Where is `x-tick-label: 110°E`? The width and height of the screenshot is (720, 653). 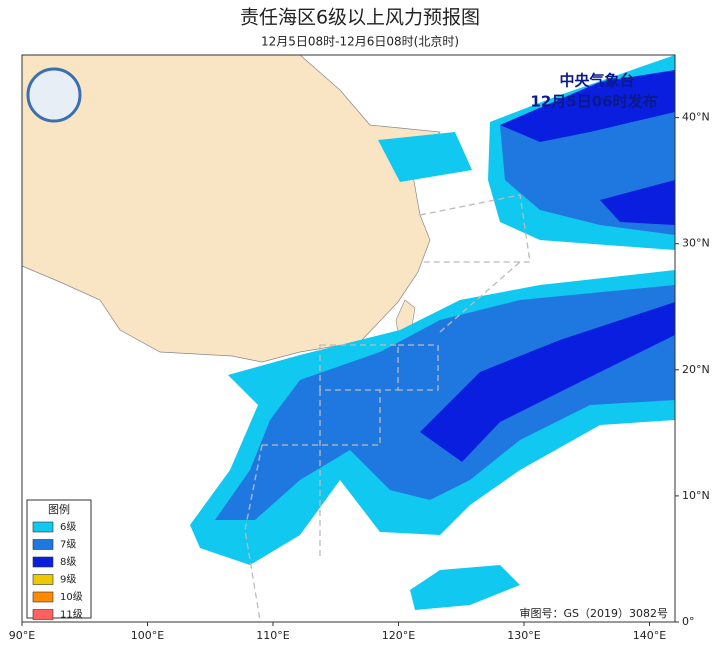
x-tick-label: 110°E is located at coordinates (272, 635).